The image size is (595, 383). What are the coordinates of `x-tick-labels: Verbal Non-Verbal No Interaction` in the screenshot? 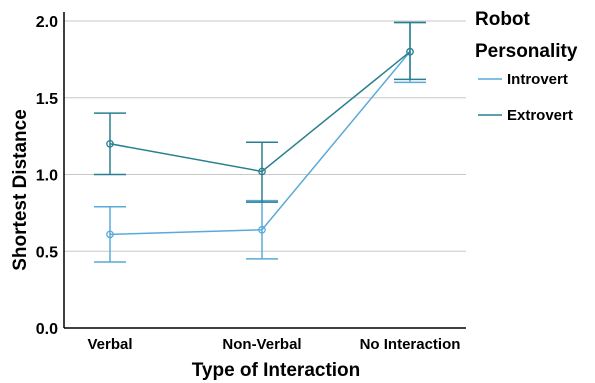 It's located at (273, 344).